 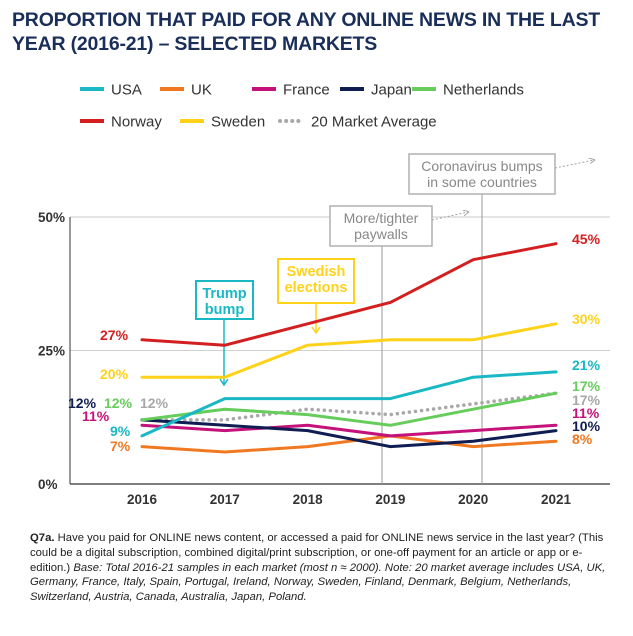 What do you see at coordinates (316, 272) in the screenshot?
I see `annotation-text: Swedish` at bounding box center [316, 272].